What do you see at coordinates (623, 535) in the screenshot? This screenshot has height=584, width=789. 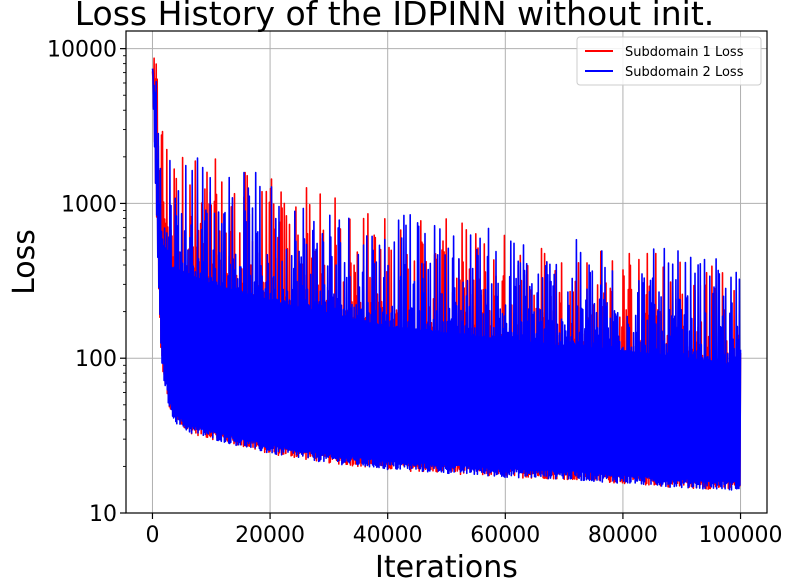 I see `x-tick-label: 80000` at bounding box center [623, 535].